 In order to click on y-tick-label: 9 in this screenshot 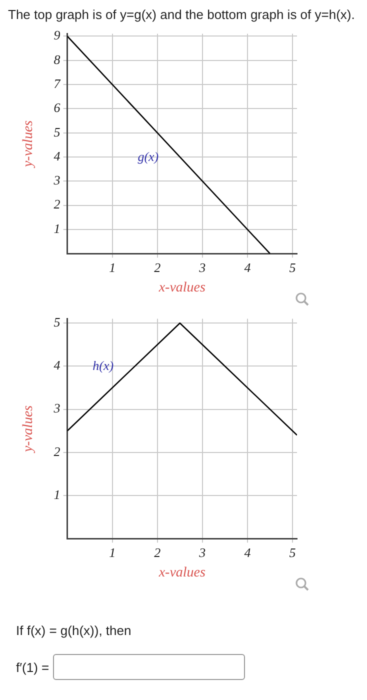, I will do `click(57, 35)`.